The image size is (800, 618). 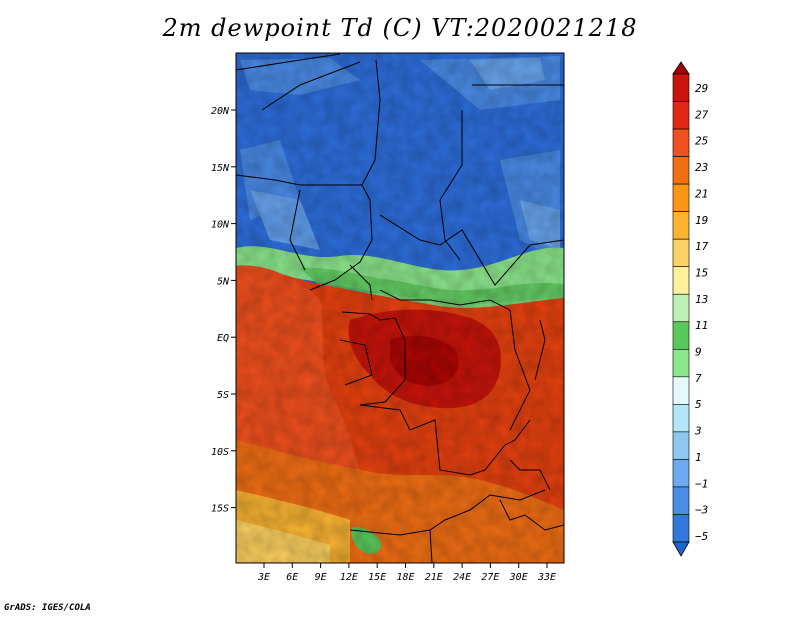 What do you see at coordinates (702, 114) in the screenshot?
I see `colorbar-label: 27` at bounding box center [702, 114].